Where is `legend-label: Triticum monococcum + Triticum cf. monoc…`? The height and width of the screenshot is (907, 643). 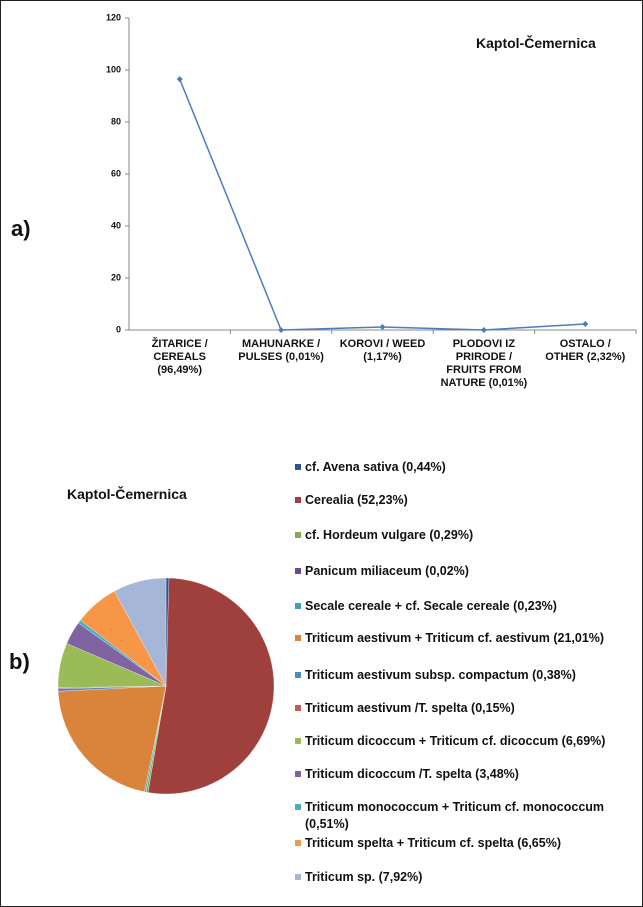 legend-label: Triticum monococcum + Triticum cf. monoc… is located at coordinates (455, 815).